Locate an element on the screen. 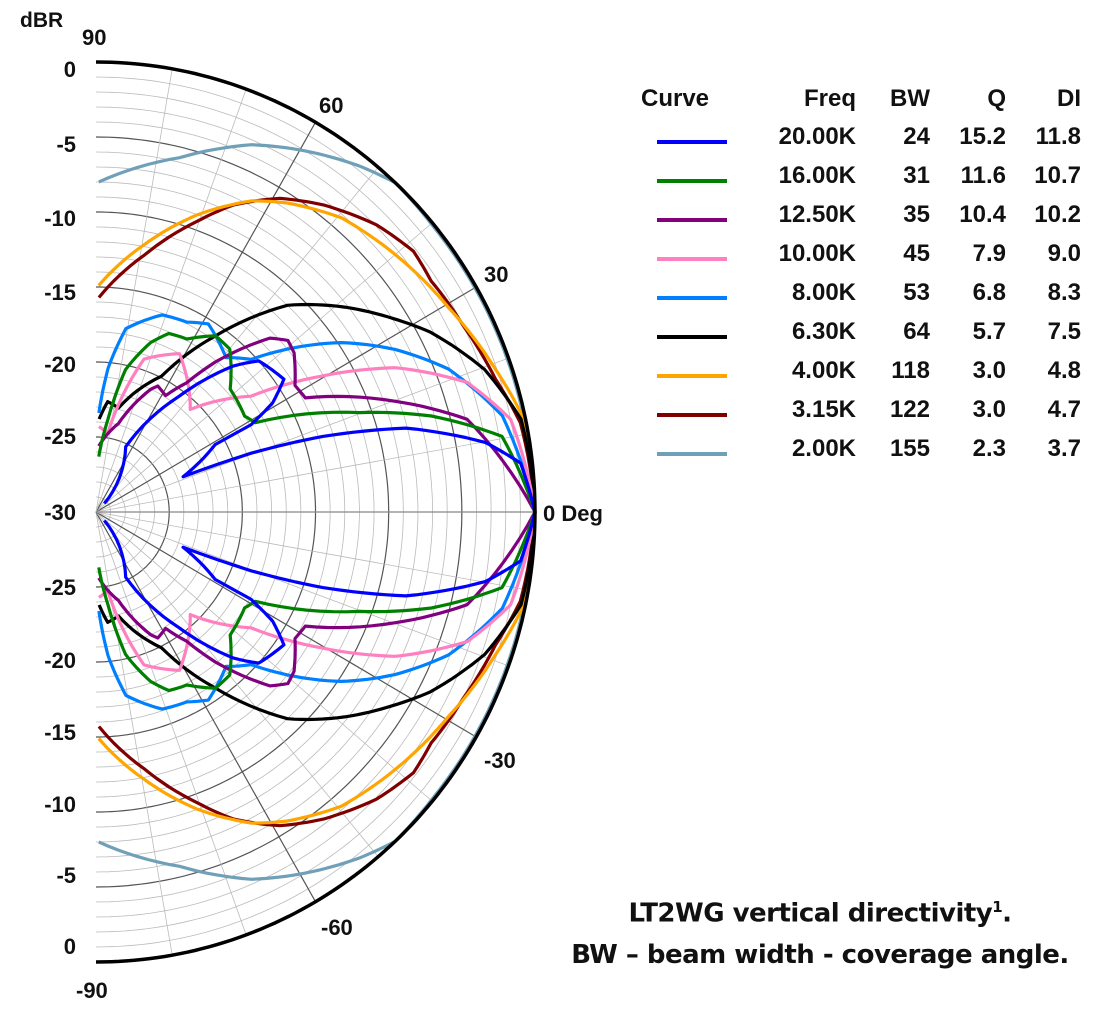 The image size is (1100, 1017). legend-di: 10.7 is located at coordinates (1057, 175).